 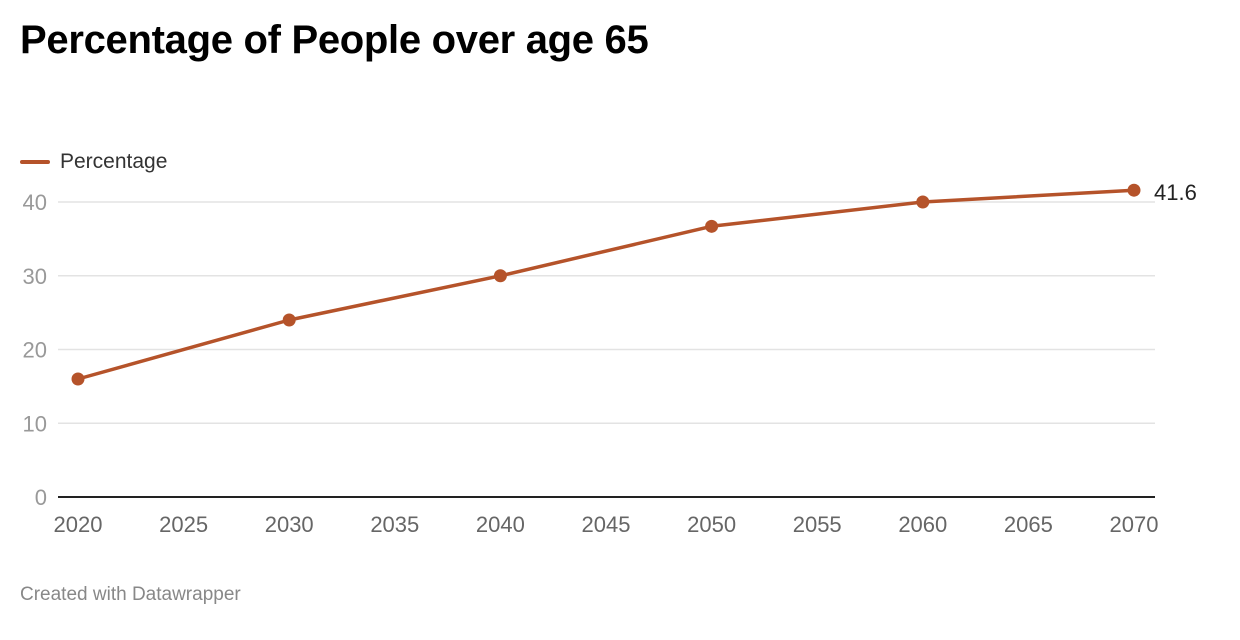 I want to click on legend-label: Percentage, so click(x=114, y=161).